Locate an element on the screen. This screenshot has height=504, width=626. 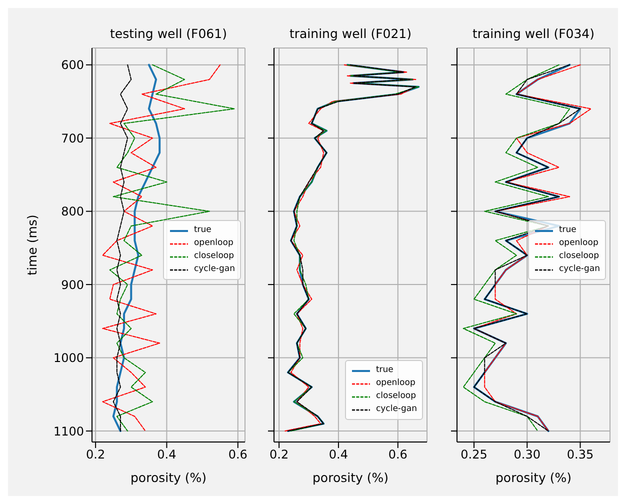
y-tick-label: 900 is located at coordinates (72, 285).